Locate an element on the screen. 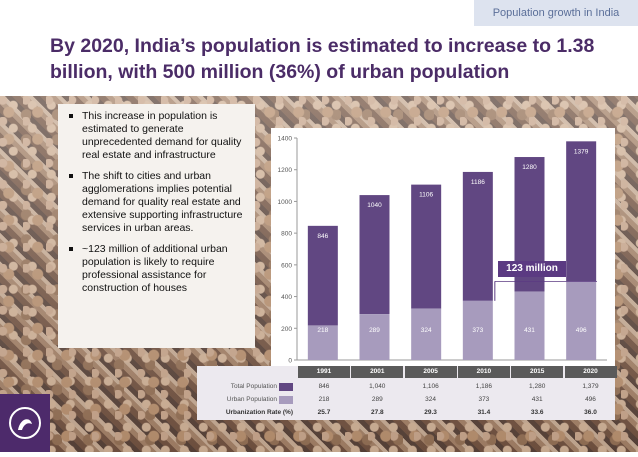 The height and width of the screenshot is (457, 638). table-cell: 33.6 is located at coordinates (537, 412).